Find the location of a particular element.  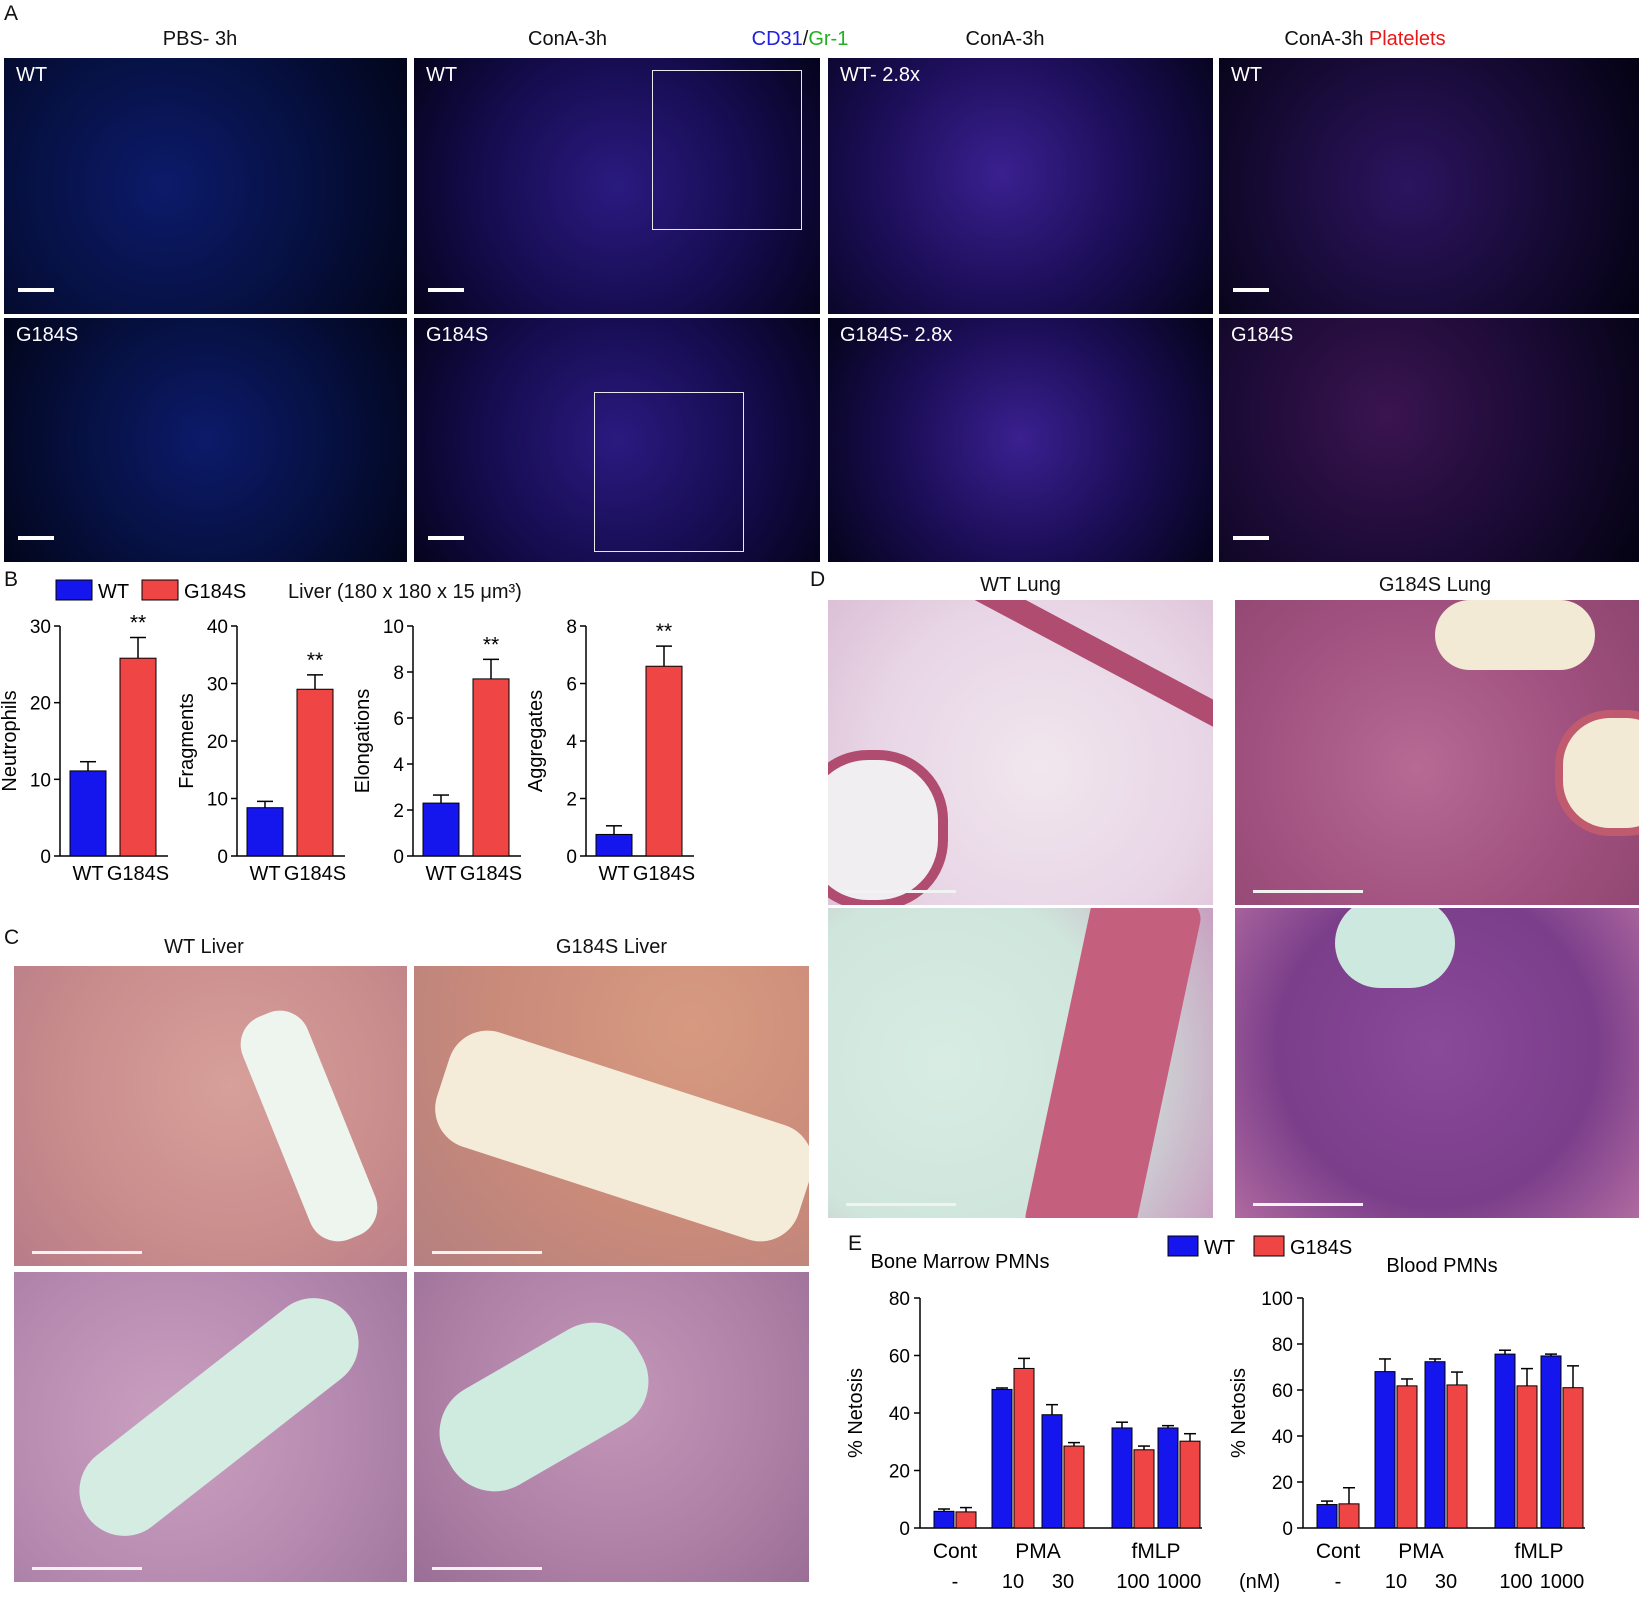

panel-b-letter: B is located at coordinates (11, 579).